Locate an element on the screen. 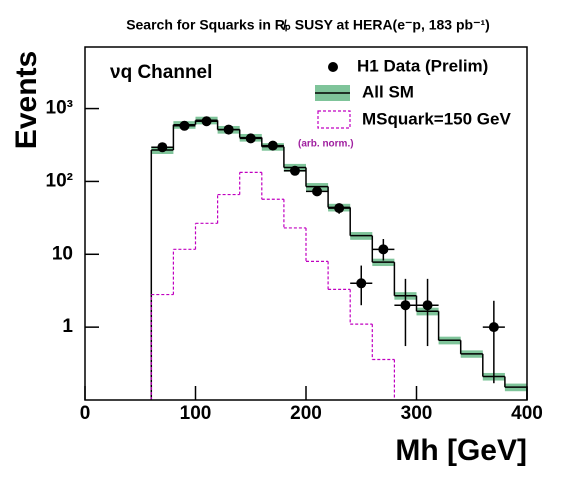  y-tick-label: 10 is located at coordinates (62, 253).